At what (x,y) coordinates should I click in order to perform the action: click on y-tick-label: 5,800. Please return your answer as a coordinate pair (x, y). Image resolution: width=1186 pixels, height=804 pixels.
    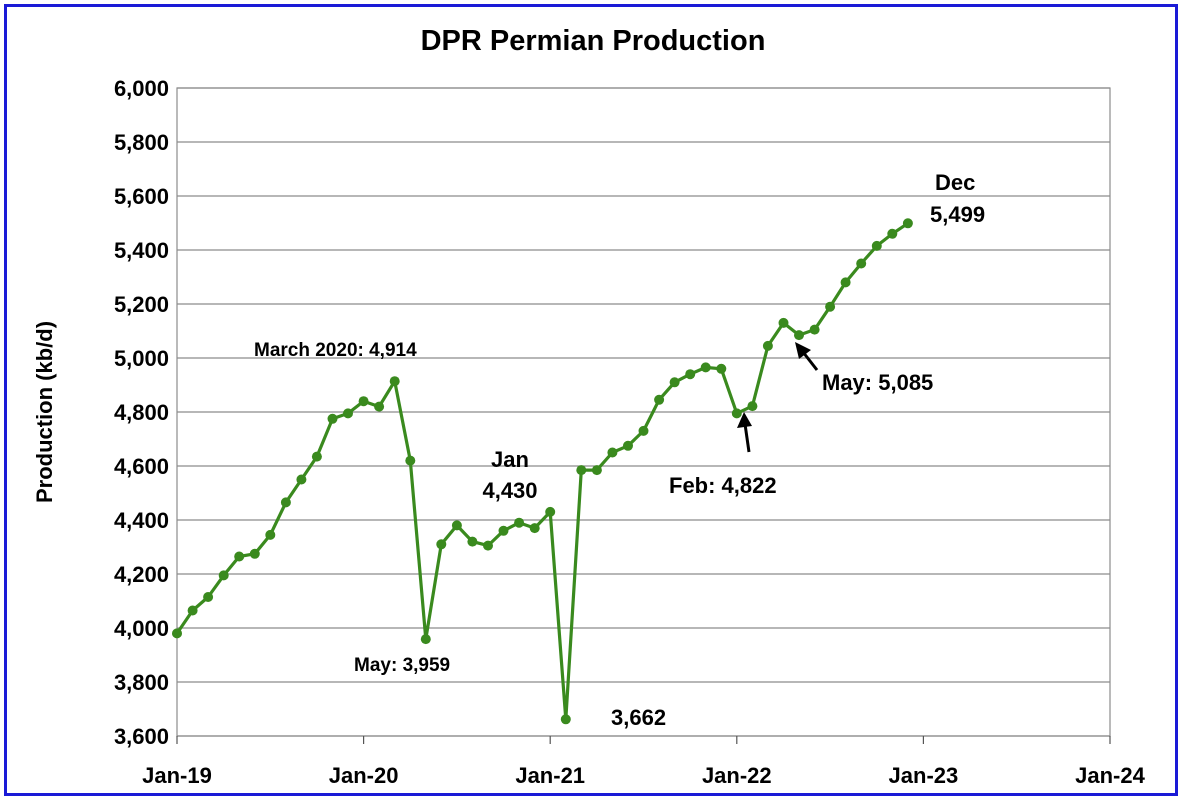
    Looking at the image, I should click on (141, 142).